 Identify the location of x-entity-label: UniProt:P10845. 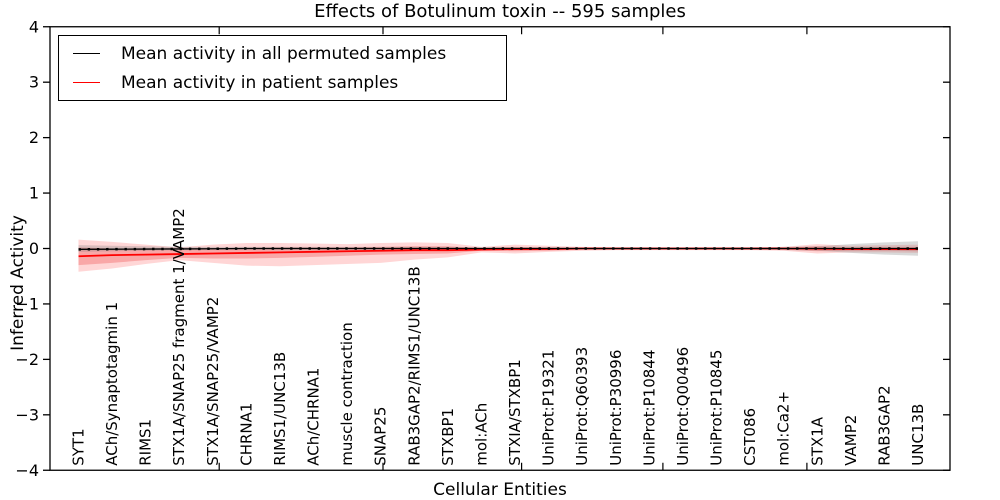
(717, 408).